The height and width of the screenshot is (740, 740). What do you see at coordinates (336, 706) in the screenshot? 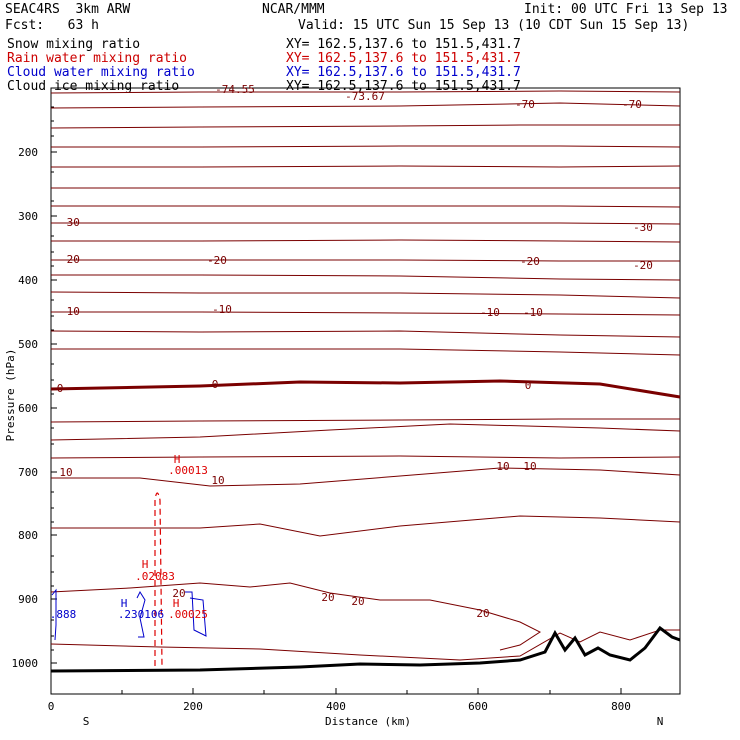
I see `x-tick-label: 400` at bounding box center [336, 706].